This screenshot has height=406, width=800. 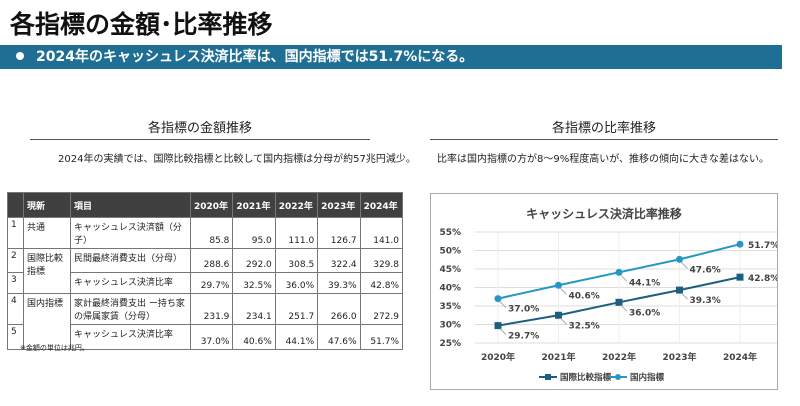 What do you see at coordinates (679, 357) in the screenshot?
I see `x-tick-label: 2023年` at bounding box center [679, 357].